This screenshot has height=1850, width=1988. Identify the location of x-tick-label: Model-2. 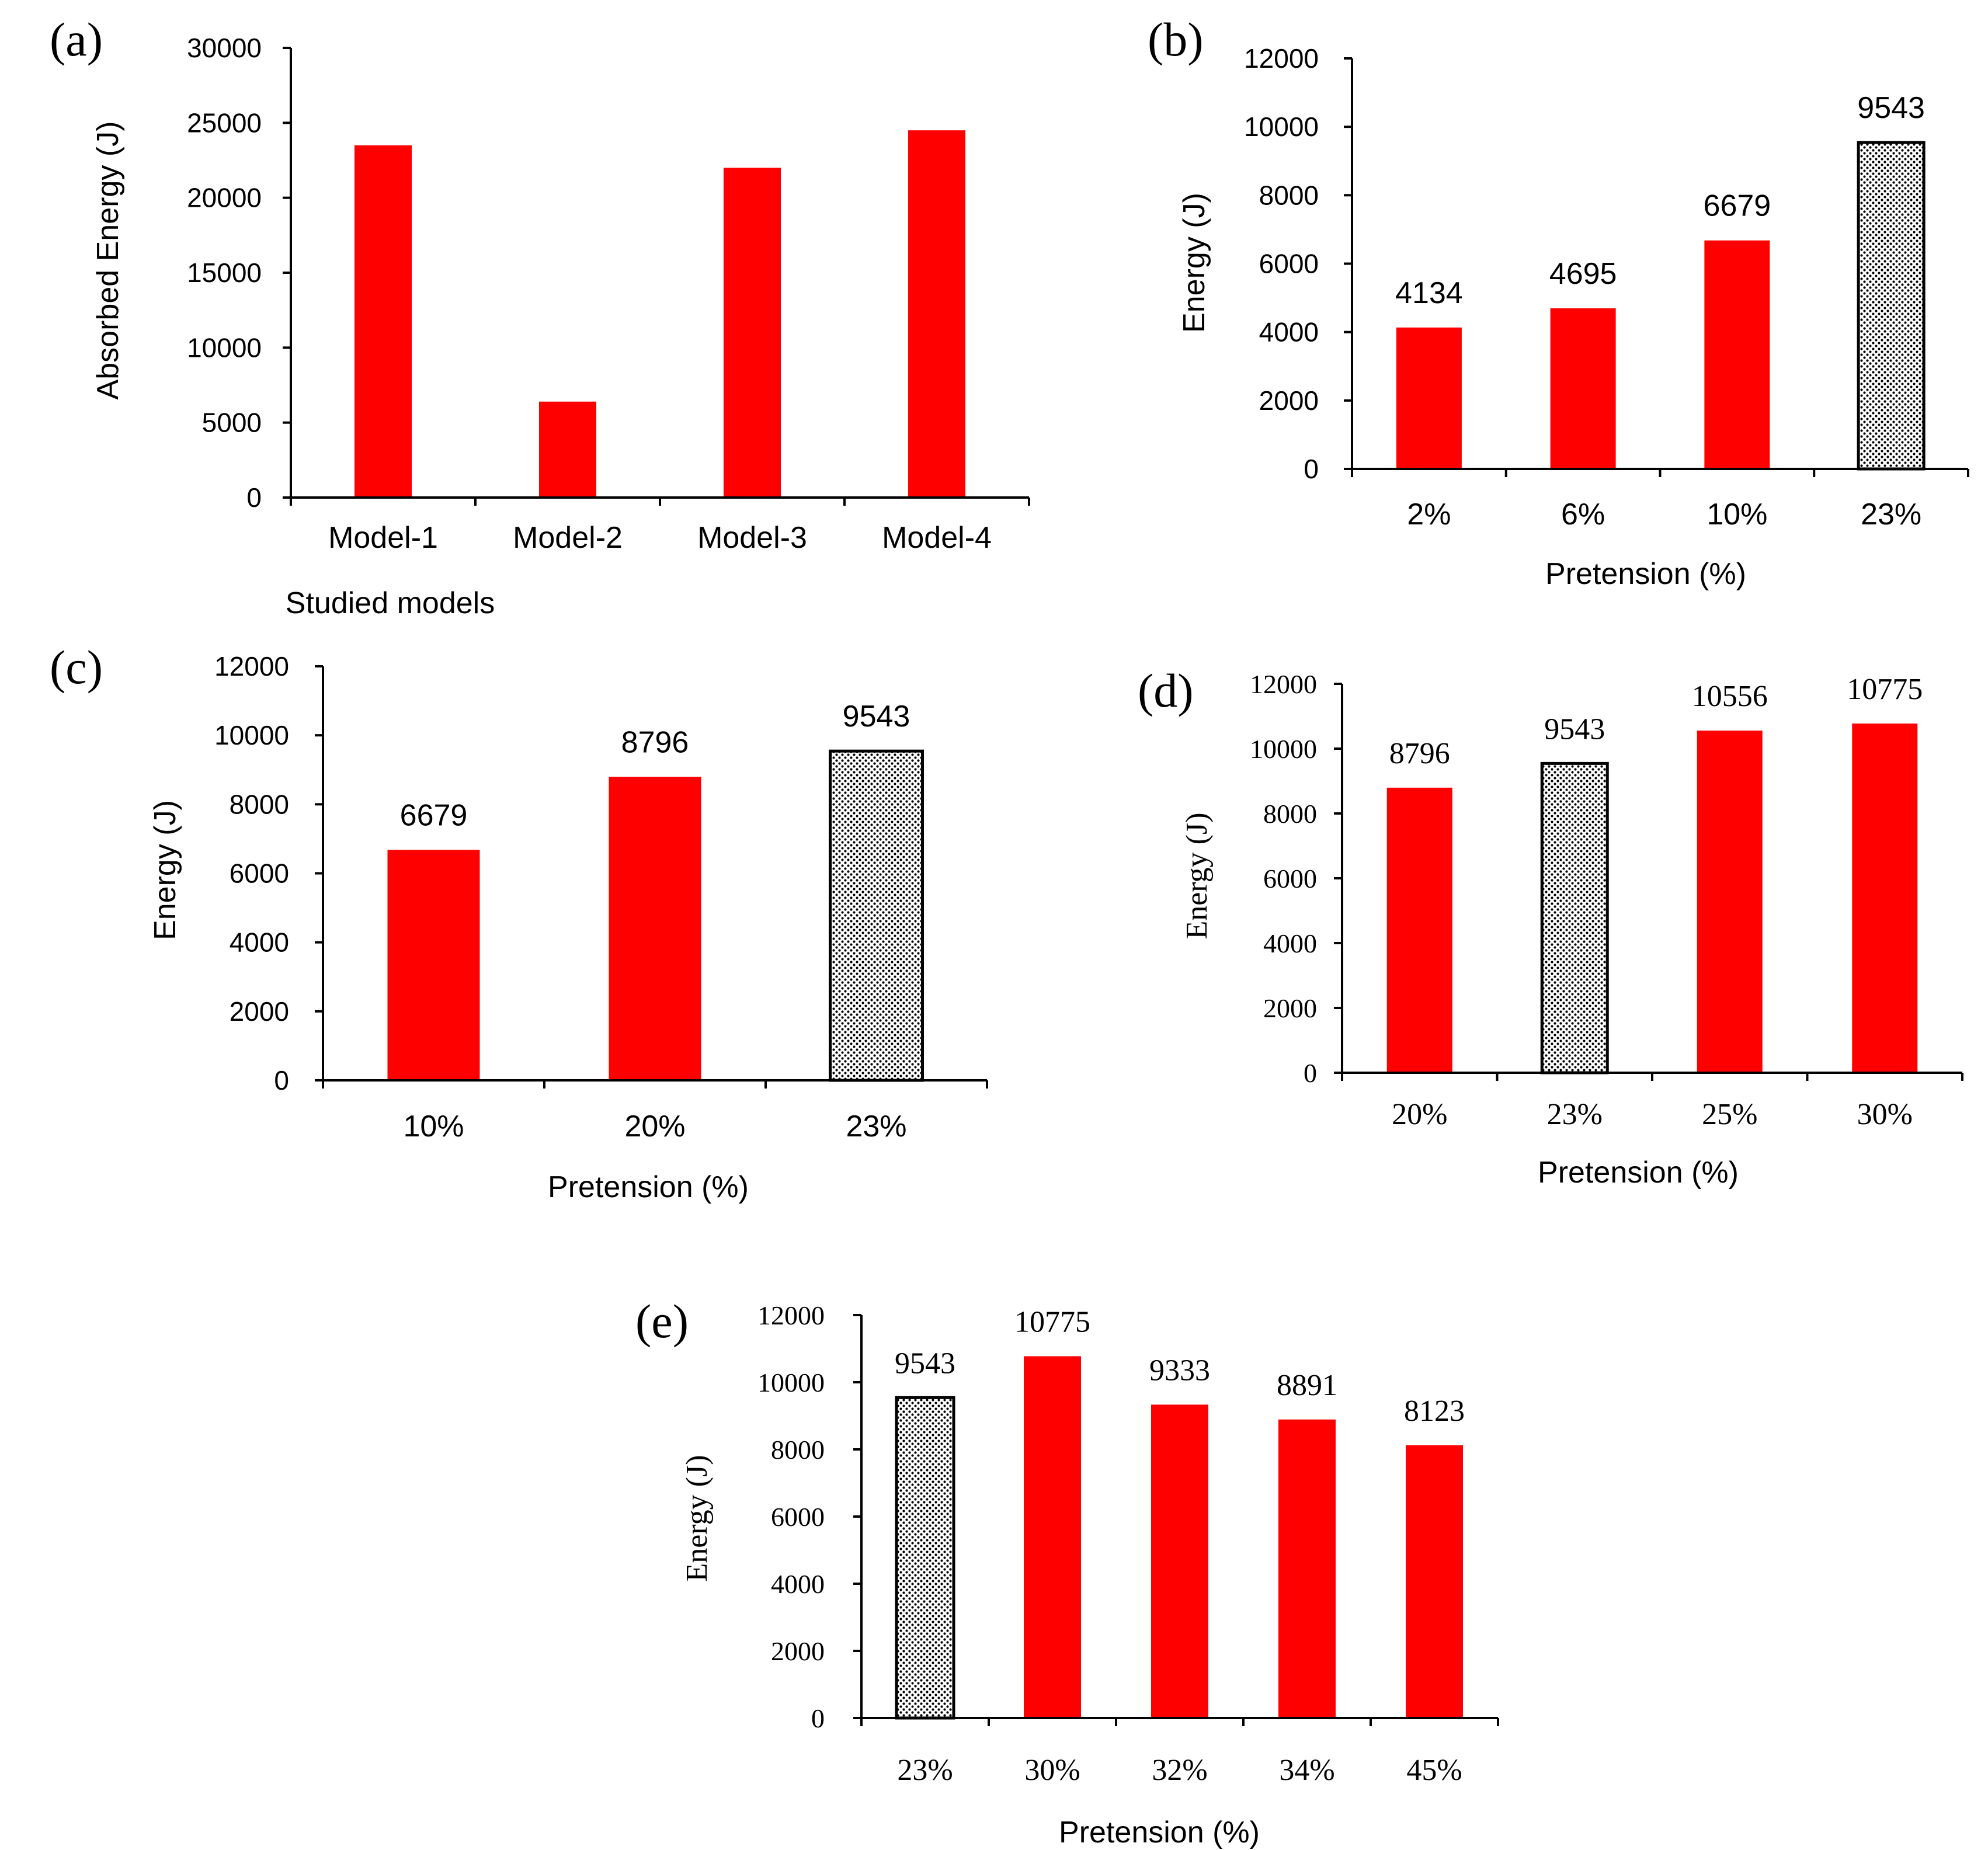
(568, 538).